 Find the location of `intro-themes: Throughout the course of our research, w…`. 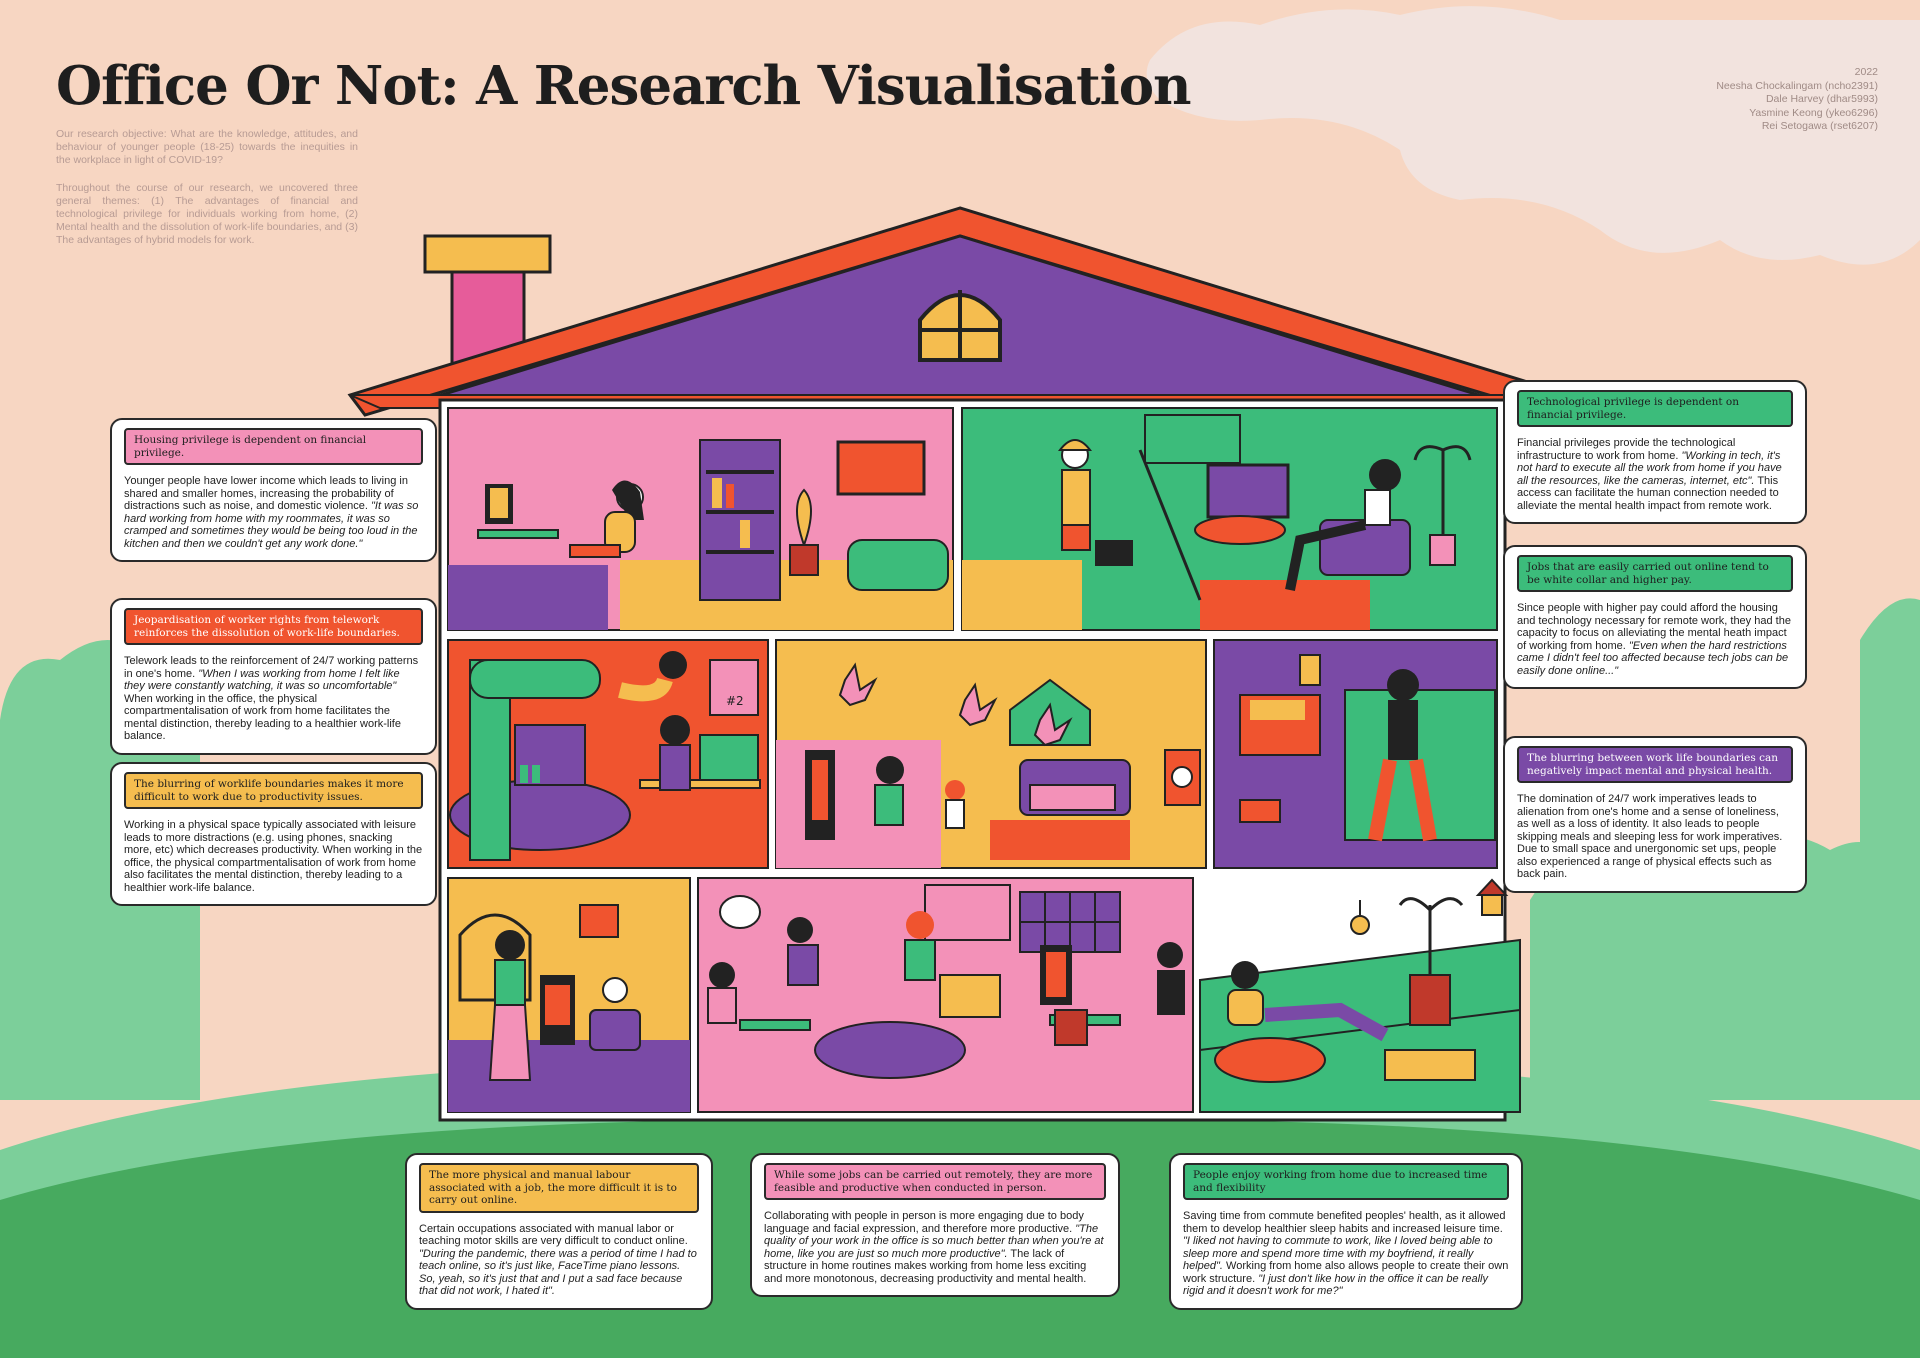

intro-themes: Throughout the course of our research, w… is located at coordinates (207, 214).